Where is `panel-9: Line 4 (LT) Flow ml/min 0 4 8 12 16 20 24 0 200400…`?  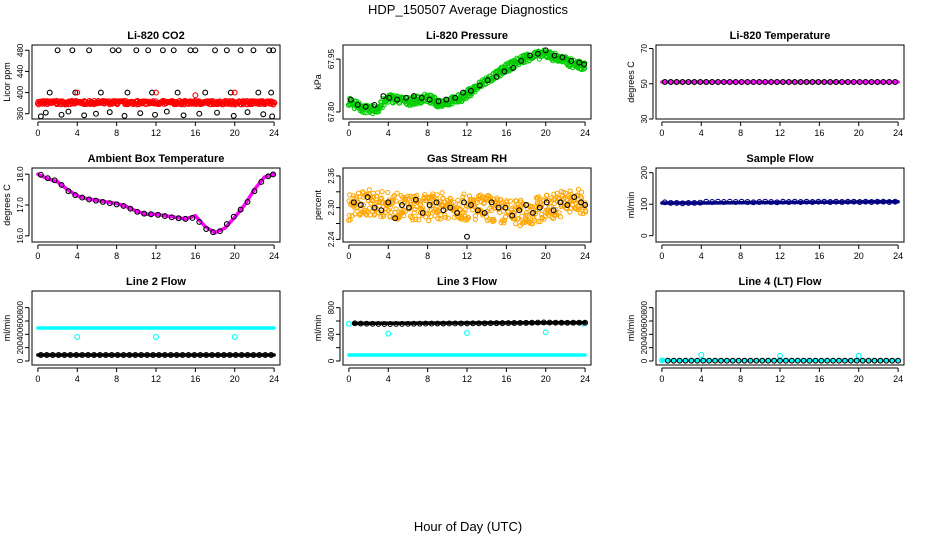 panel-9: Line 4 (LT) Flow ml/min 0 4 8 12 16 20 24 0 200400… is located at coordinates (765, 330).